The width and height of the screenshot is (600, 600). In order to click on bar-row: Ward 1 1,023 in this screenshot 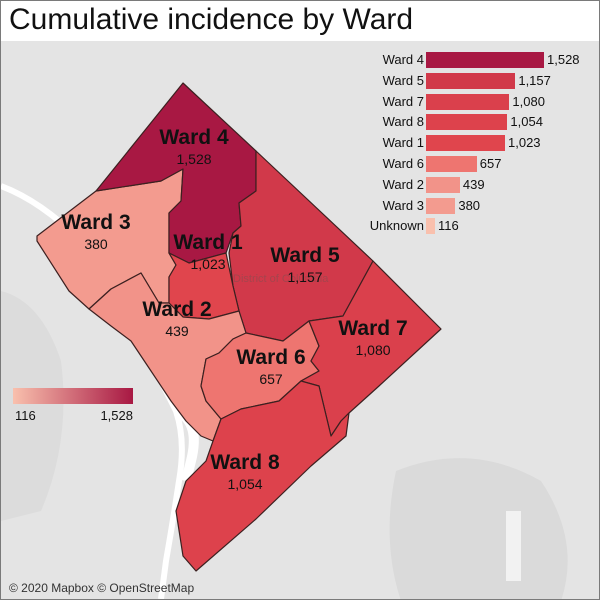, I will do `click(468, 143)`.